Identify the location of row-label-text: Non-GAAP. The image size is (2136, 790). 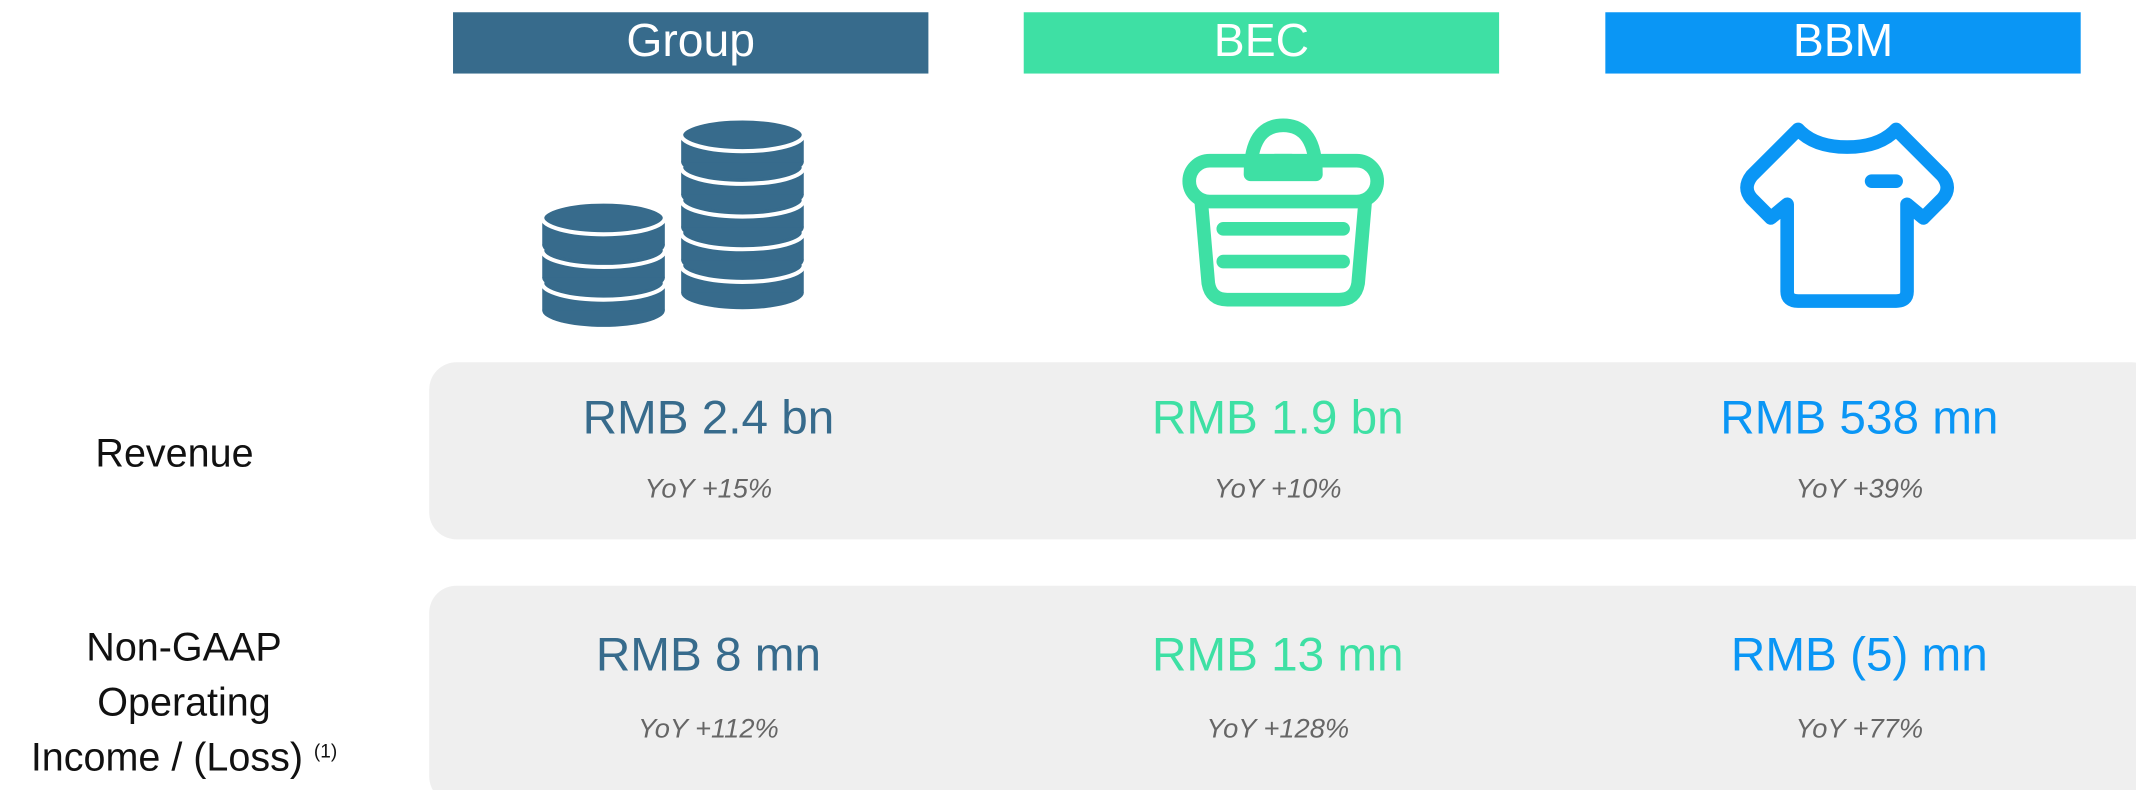
(183, 648).